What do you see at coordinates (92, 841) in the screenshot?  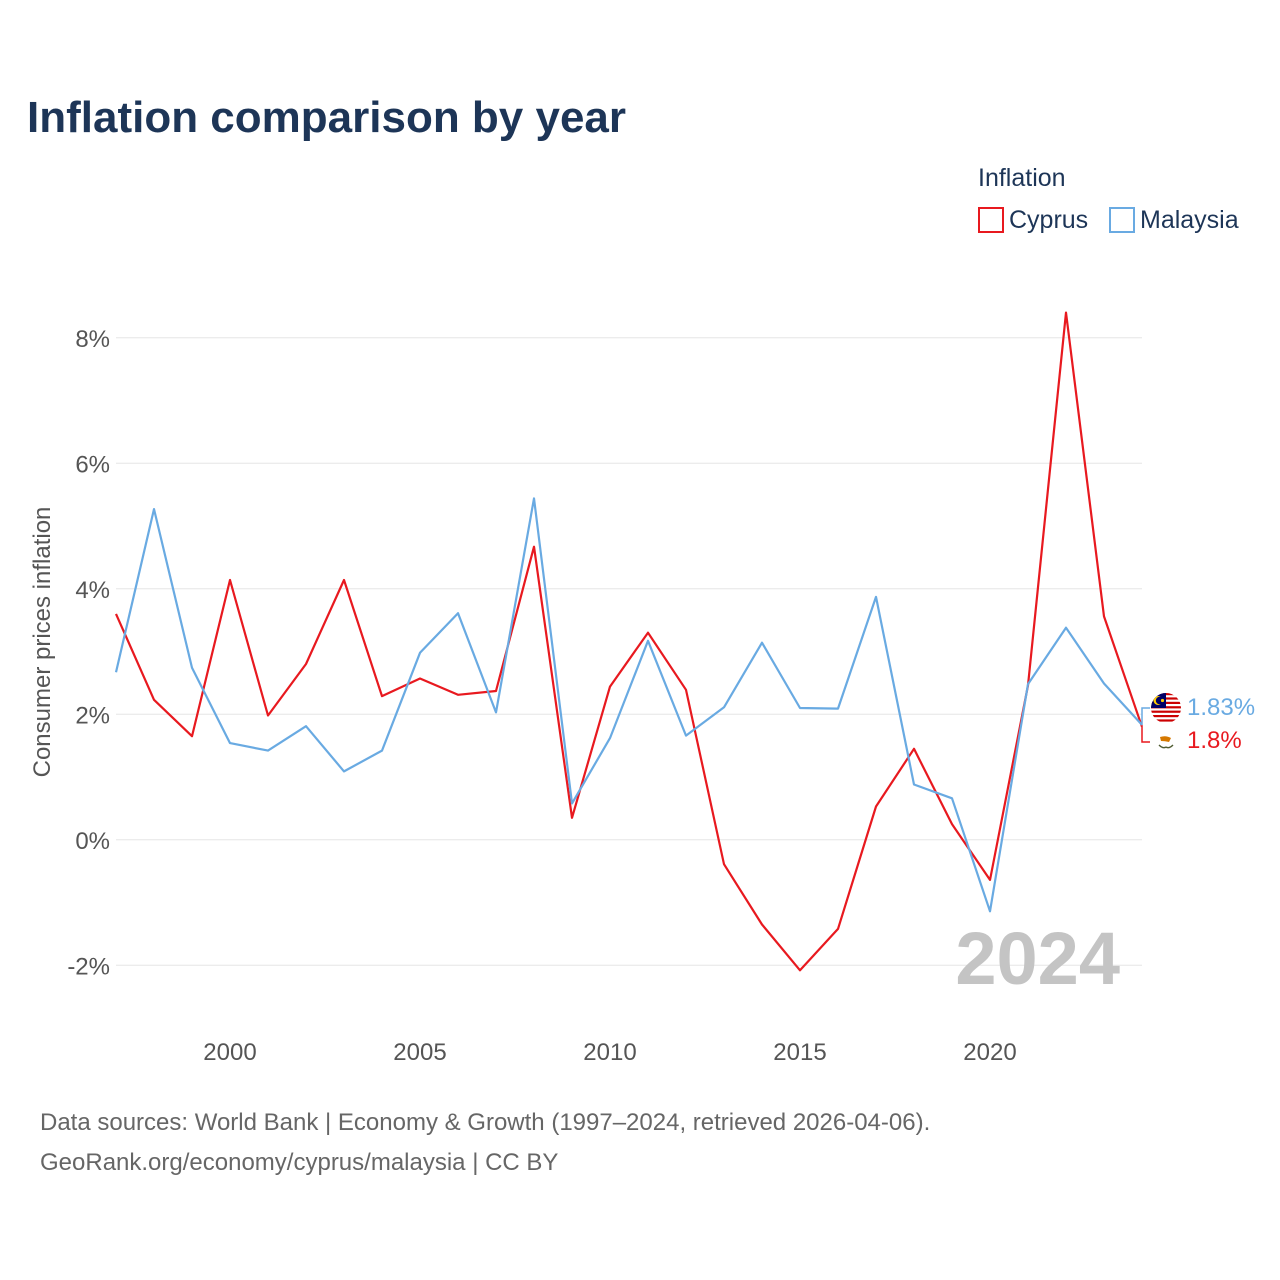 I see `y-tick-label: 0%` at bounding box center [92, 841].